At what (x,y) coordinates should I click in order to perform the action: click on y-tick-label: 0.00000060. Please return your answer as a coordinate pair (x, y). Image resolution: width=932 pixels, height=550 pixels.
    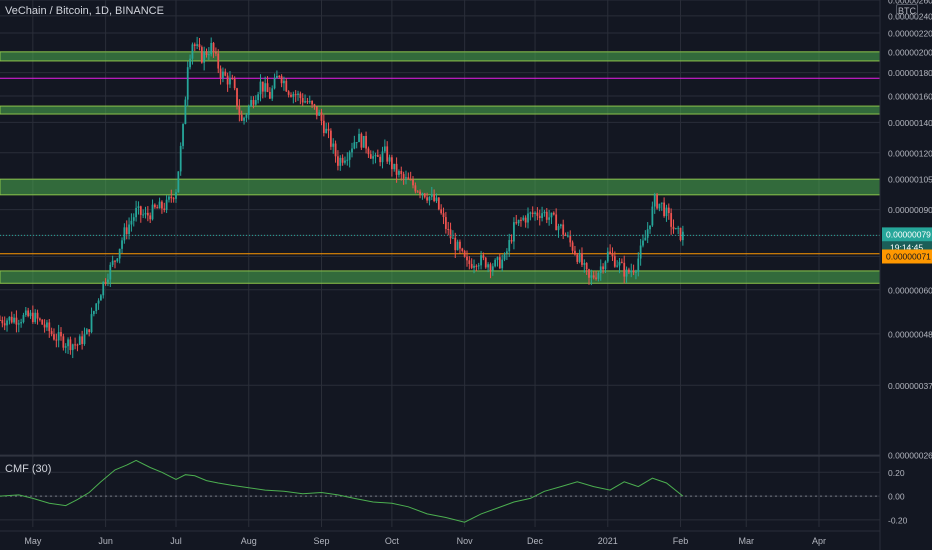
    Looking at the image, I should click on (910, 290).